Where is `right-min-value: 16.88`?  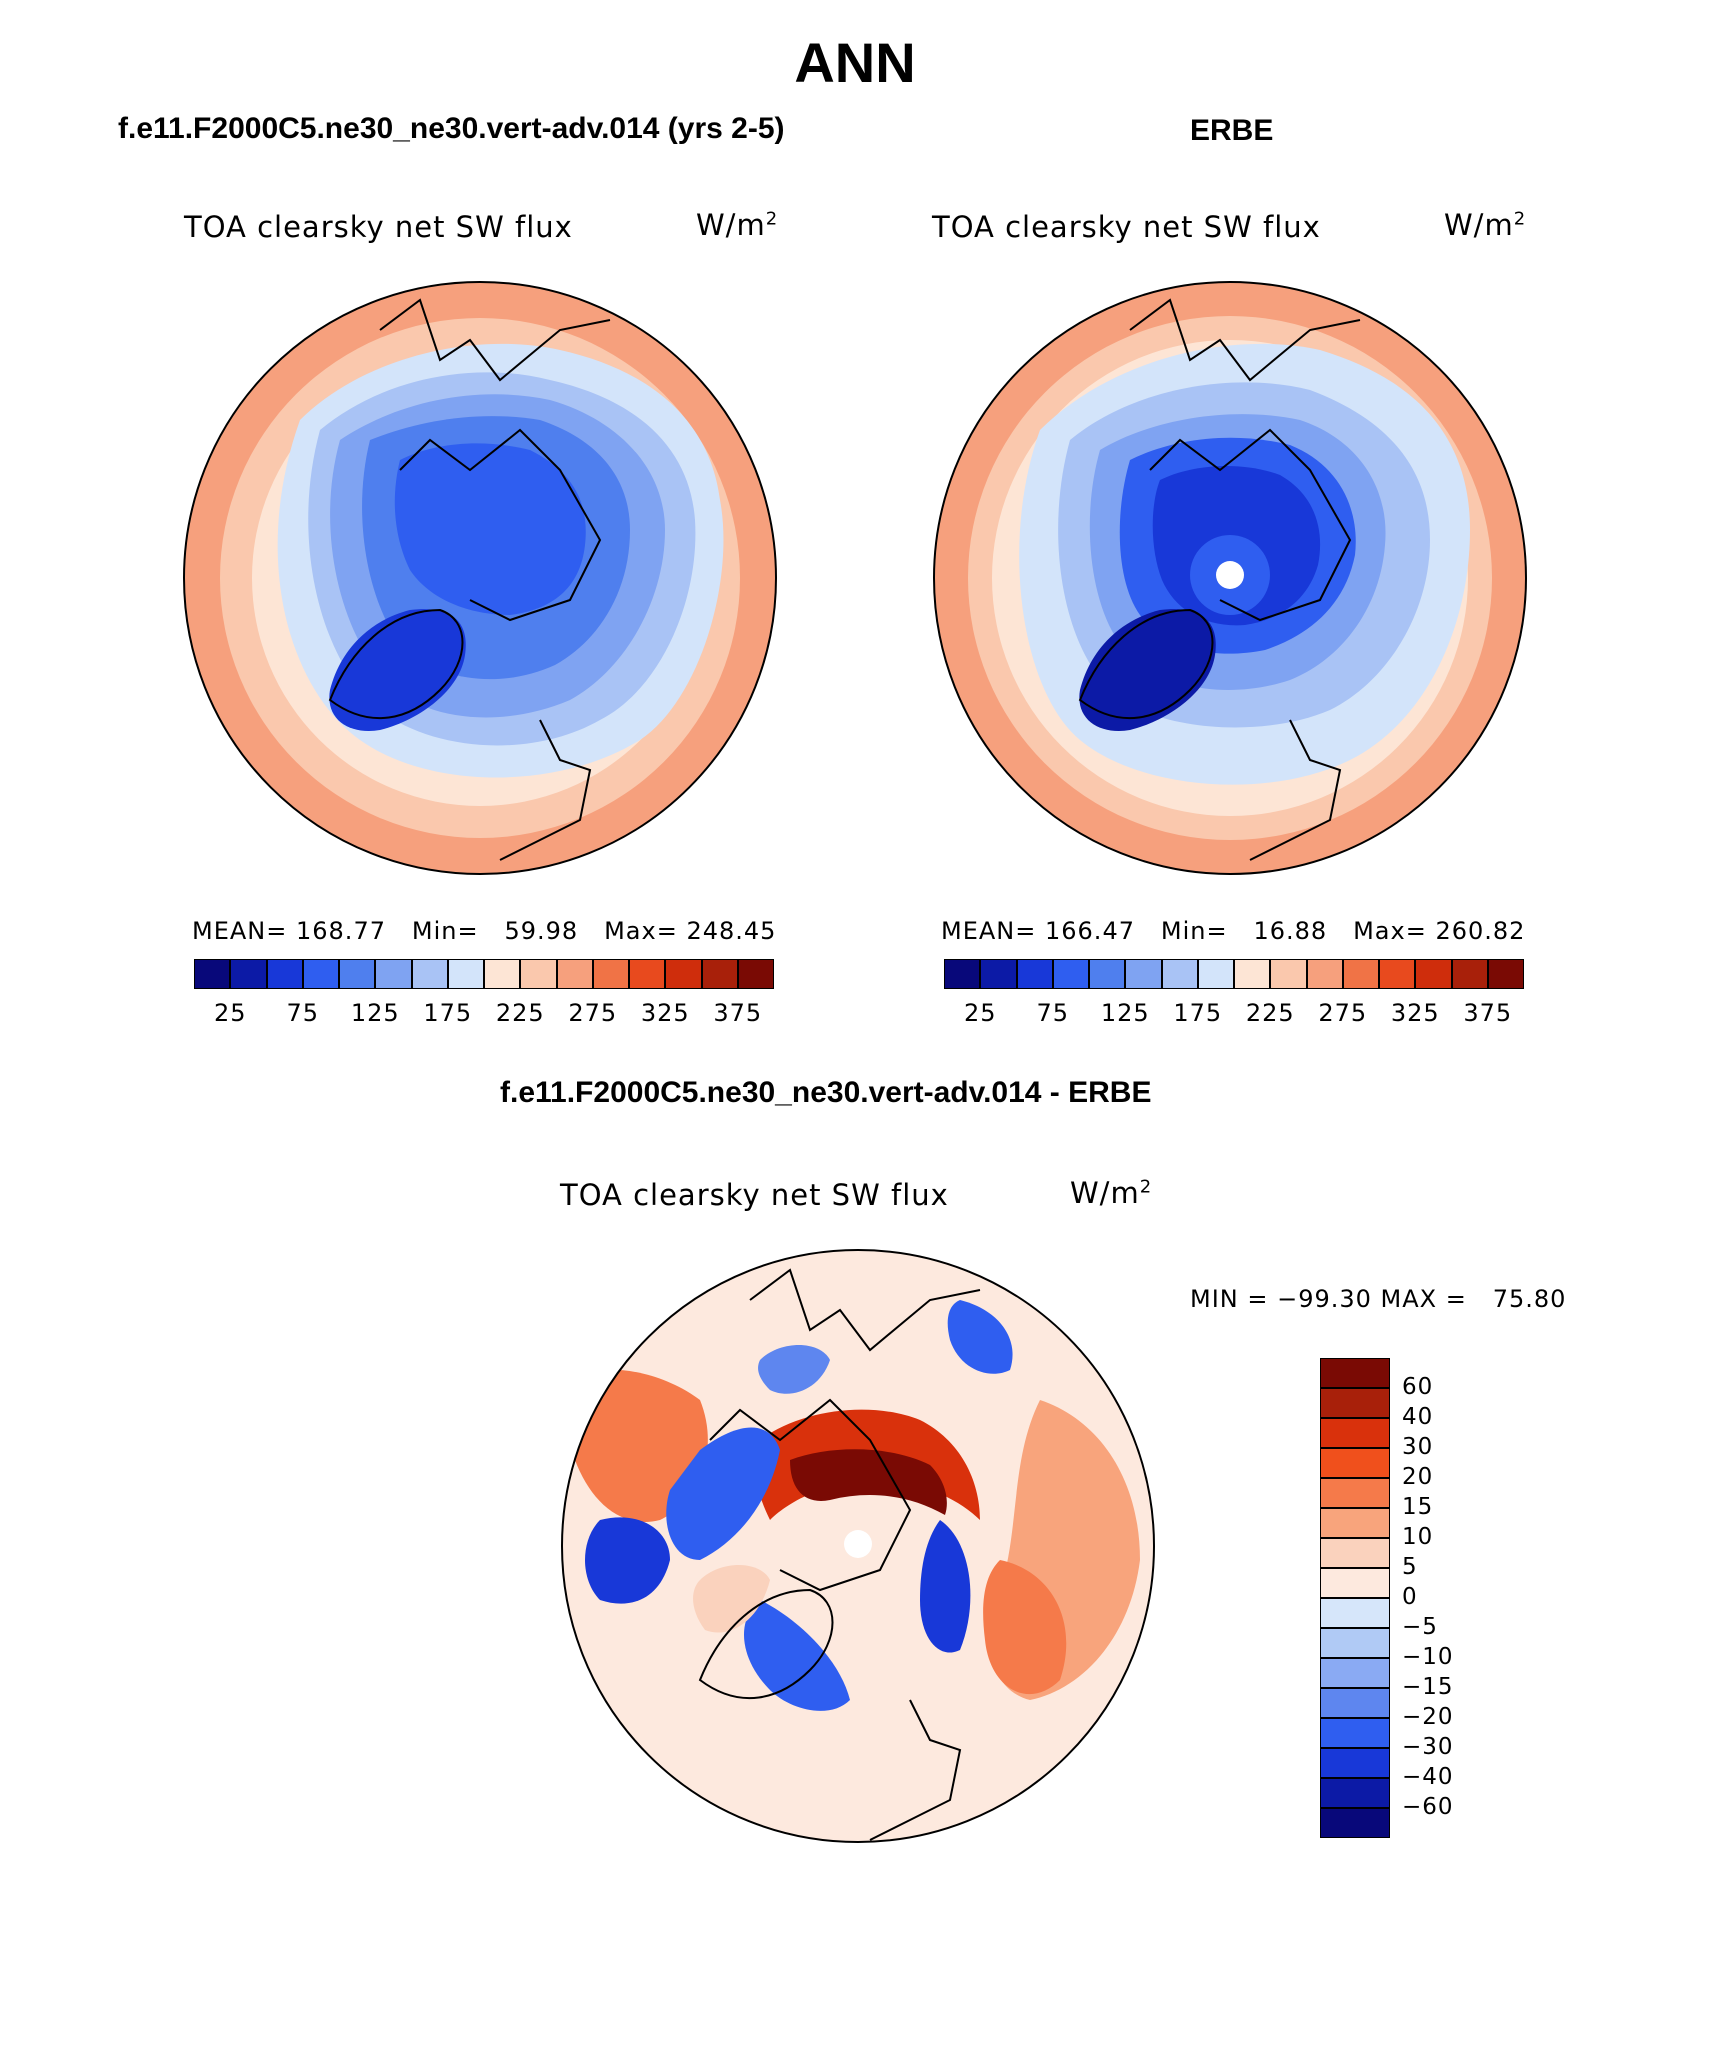
right-min-value: 16.88 is located at coordinates (1290, 931).